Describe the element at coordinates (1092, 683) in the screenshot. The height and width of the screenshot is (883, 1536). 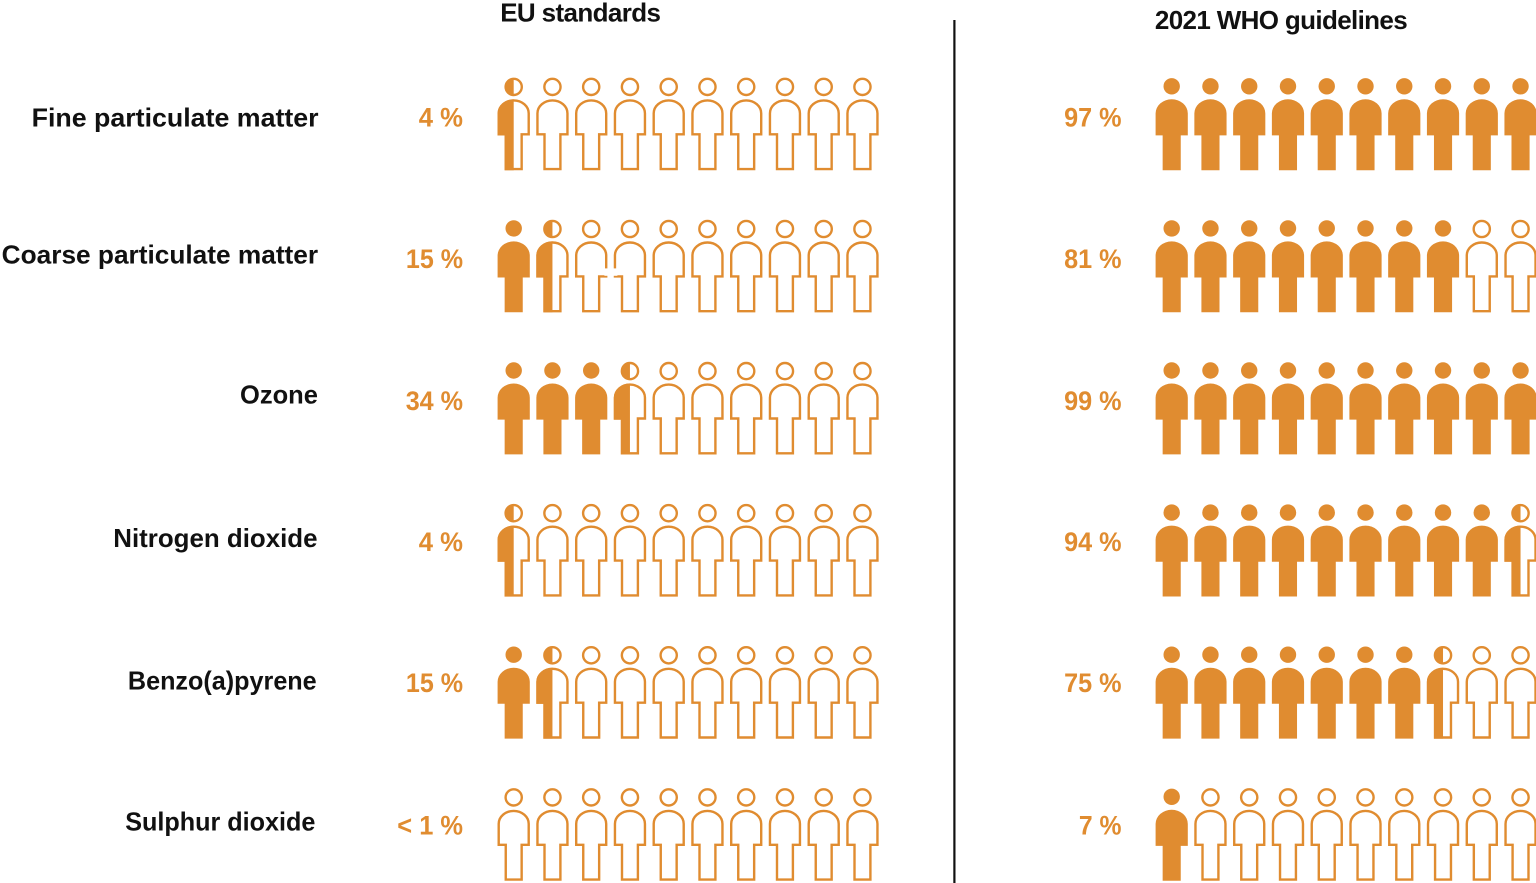
I see `svg-text: 75 %` at that location.